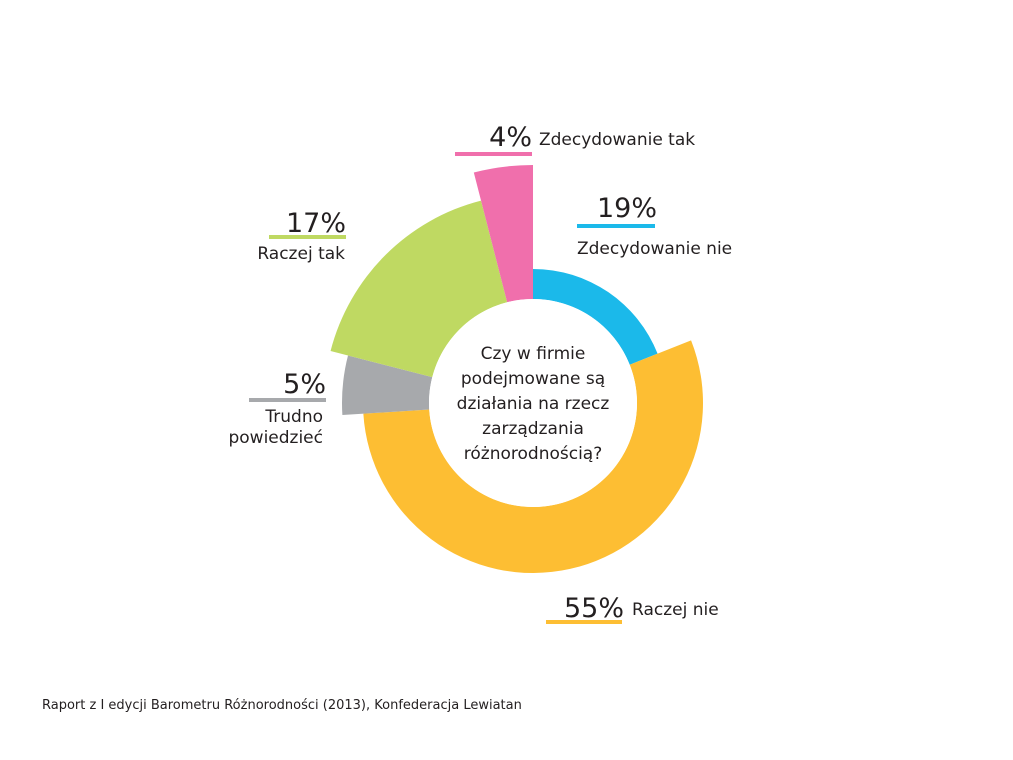 The width and height of the screenshot is (1013, 760). What do you see at coordinates (304, 384) in the screenshot?
I see `value-label: 5%` at bounding box center [304, 384].